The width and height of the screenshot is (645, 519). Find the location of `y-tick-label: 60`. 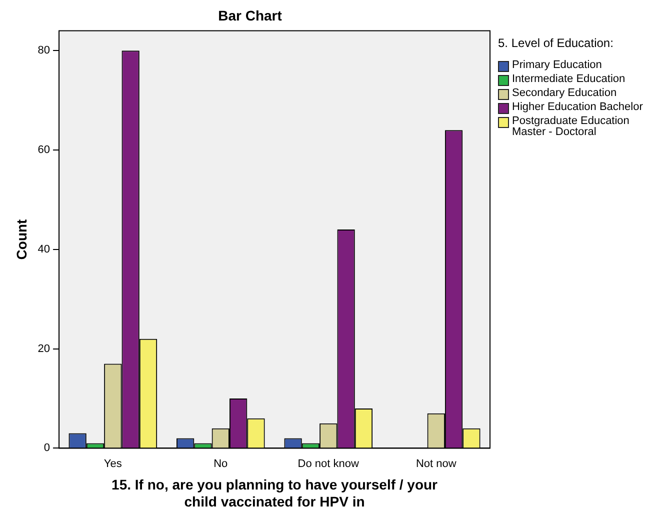

y-tick-label: 60 is located at coordinates (44, 150).